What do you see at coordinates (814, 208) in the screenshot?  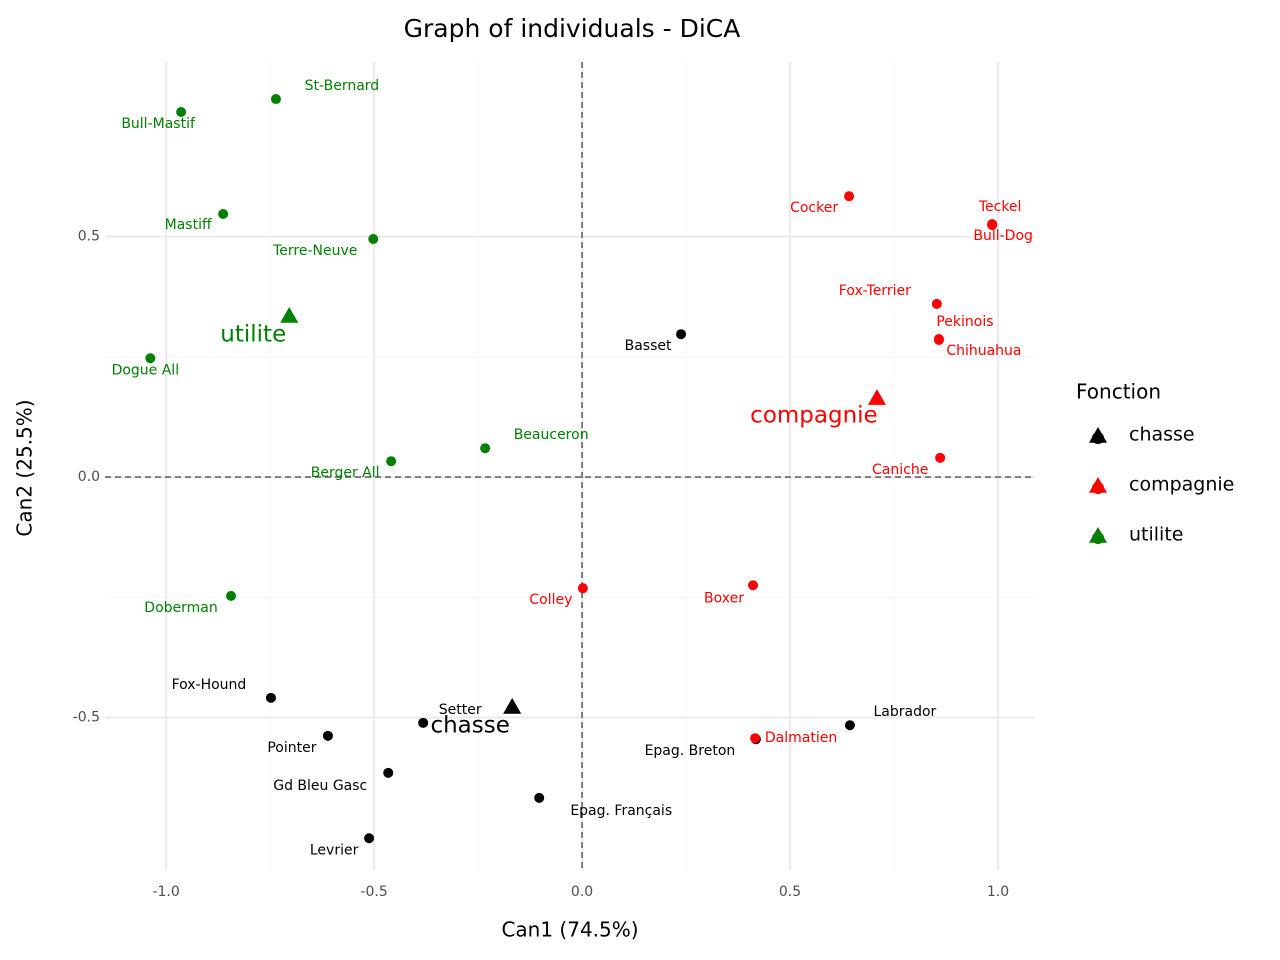 I see `point-label: Cocker` at bounding box center [814, 208].